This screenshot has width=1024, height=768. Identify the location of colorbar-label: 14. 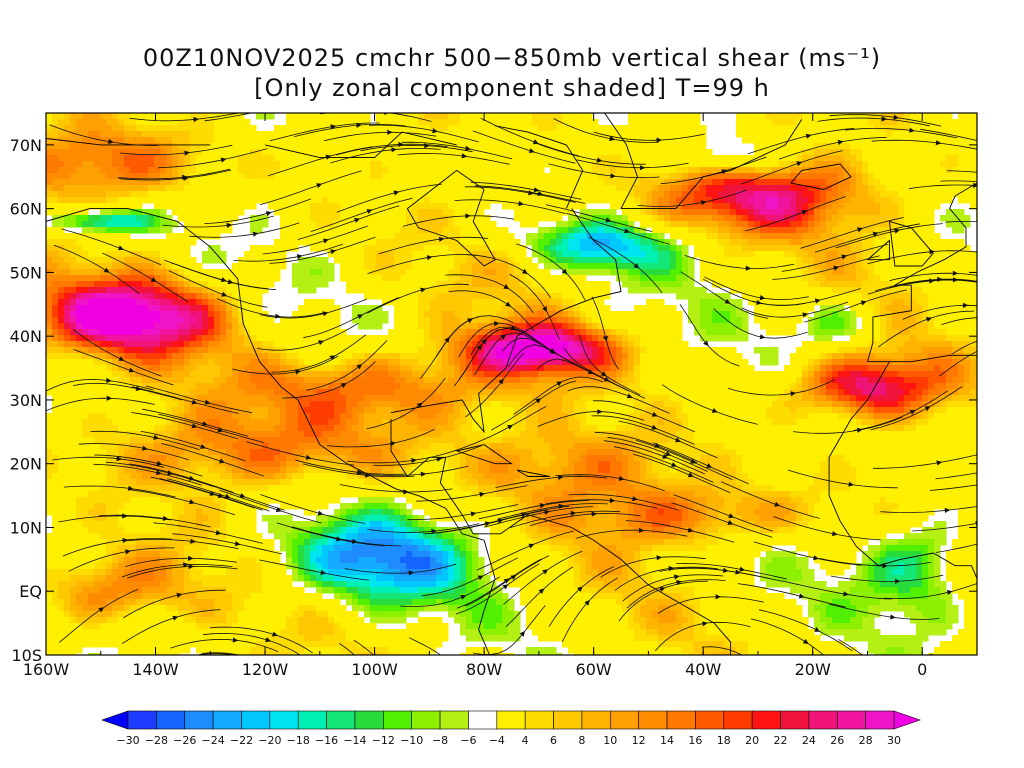
(667, 740).